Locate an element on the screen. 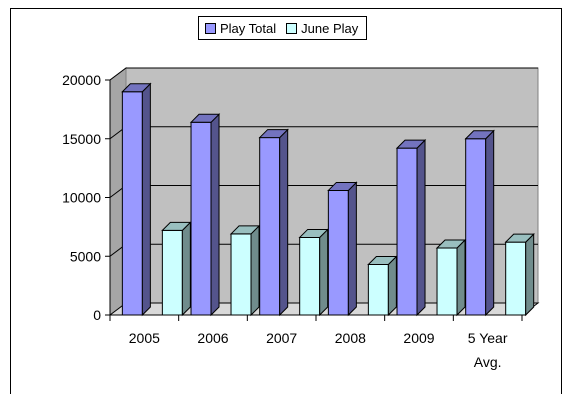  legend-swatch-june-play is located at coordinates (292, 28).